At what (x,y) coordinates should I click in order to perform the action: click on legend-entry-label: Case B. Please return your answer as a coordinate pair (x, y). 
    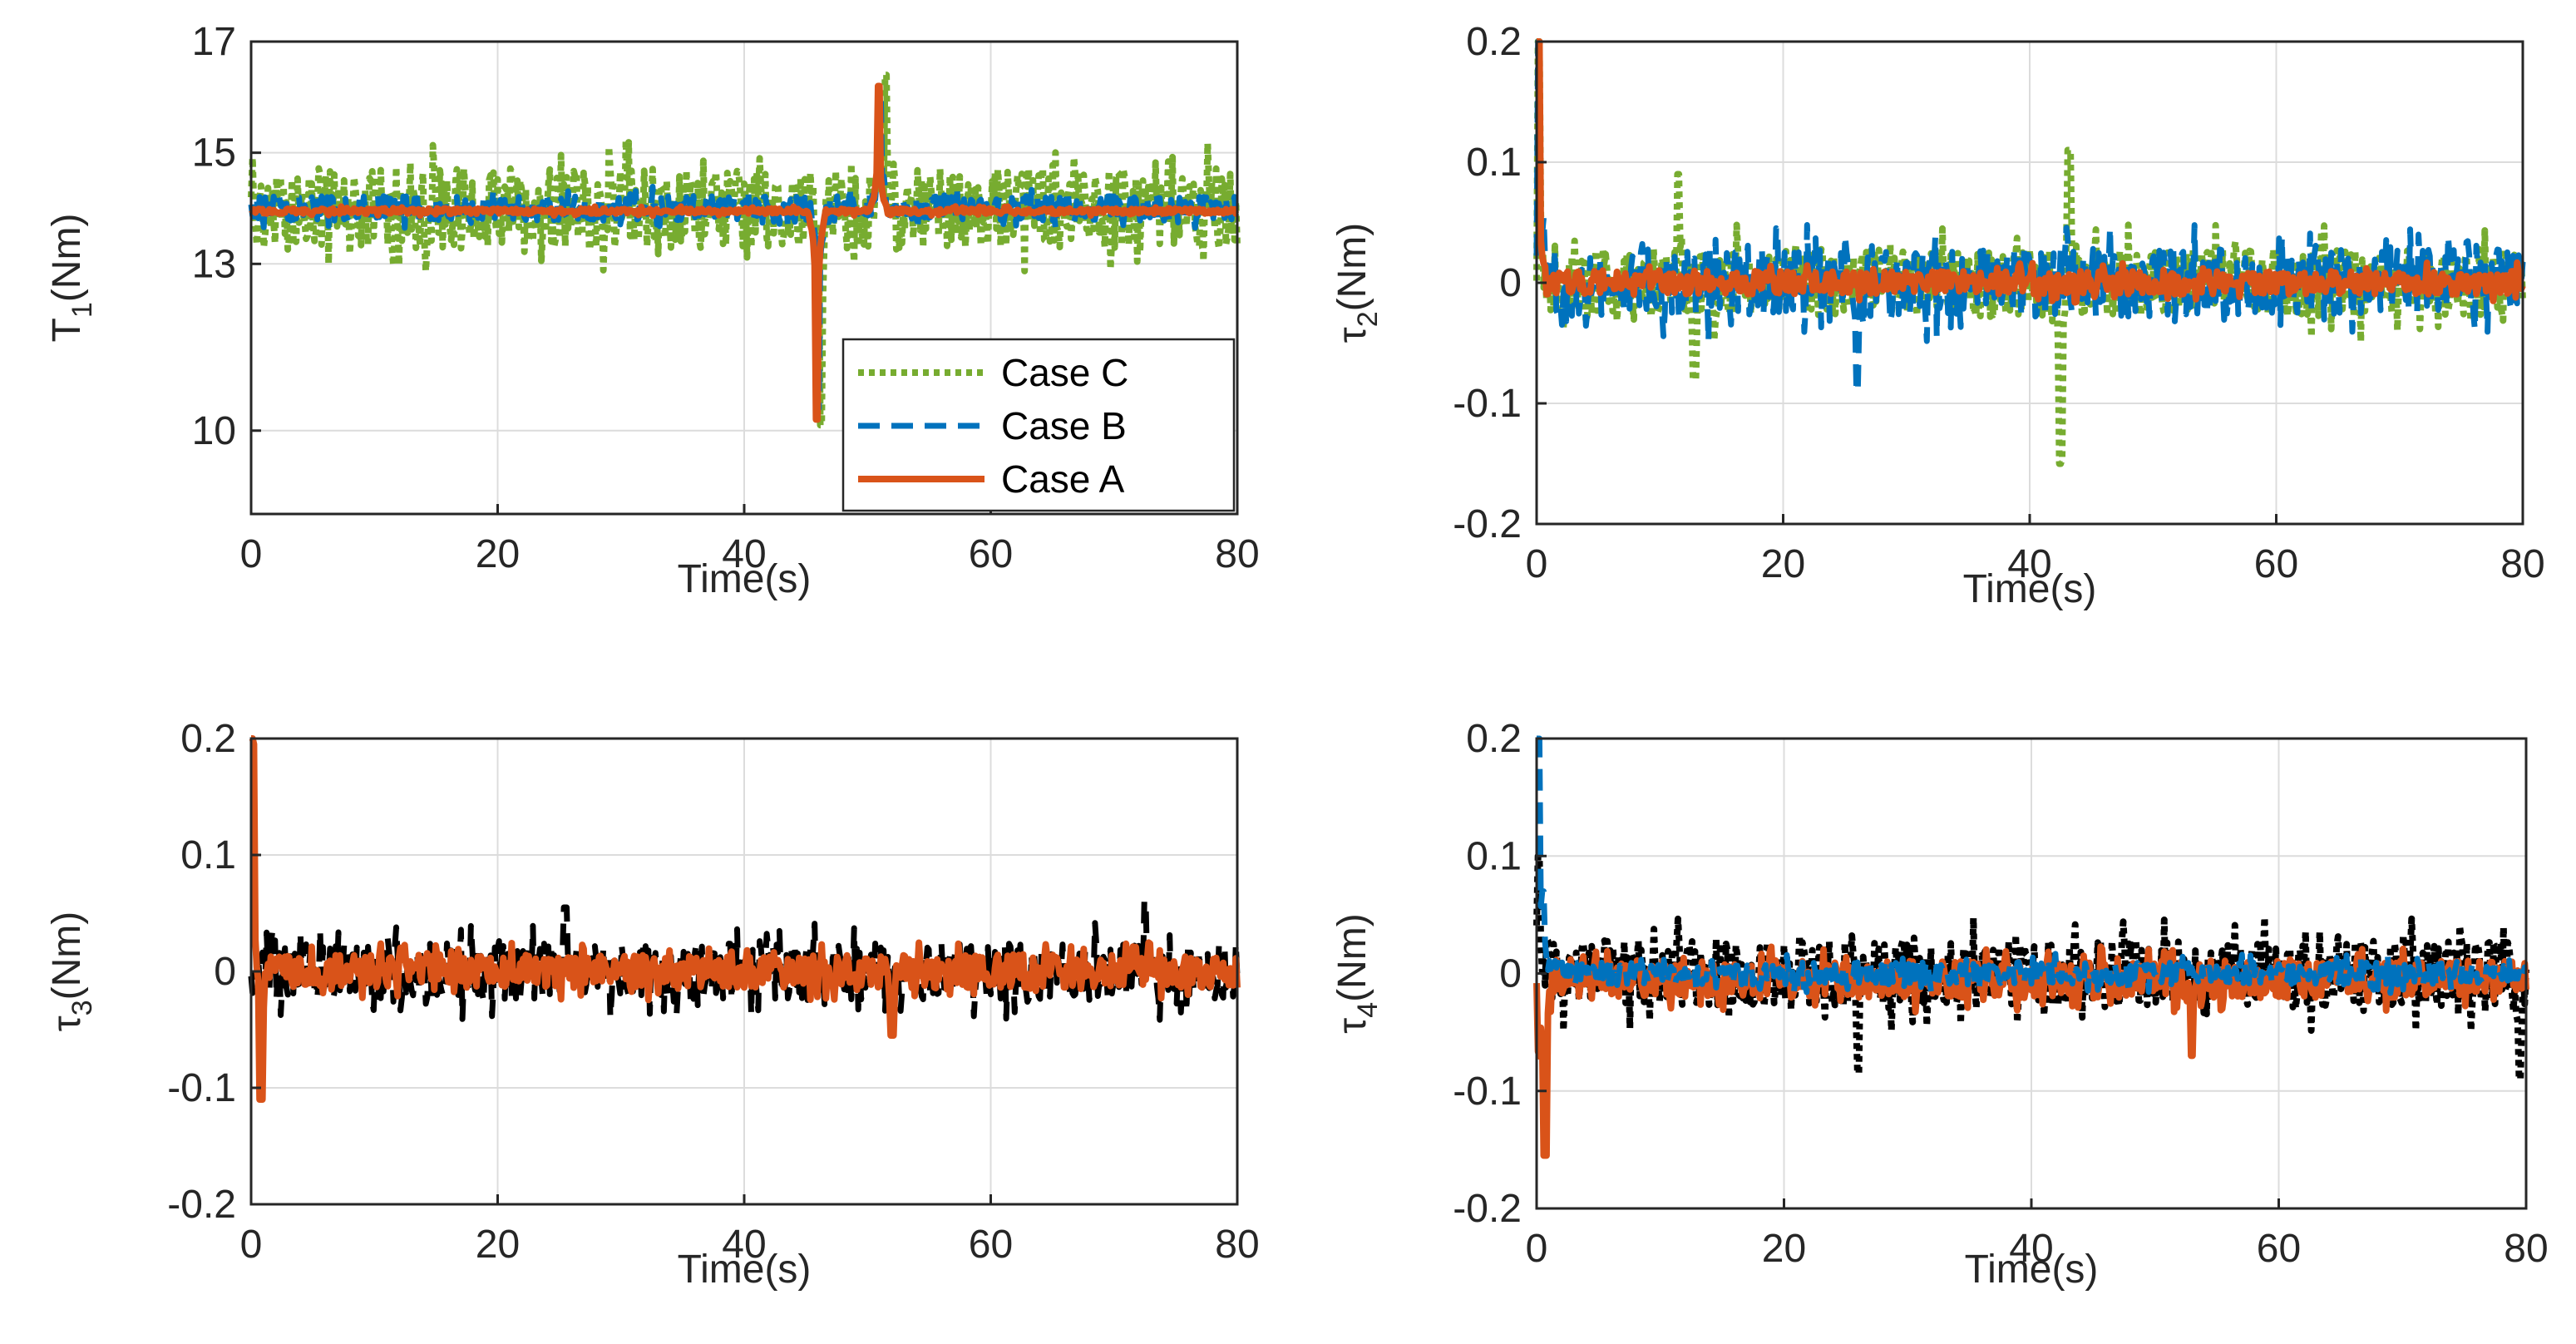
    Looking at the image, I should click on (1064, 425).